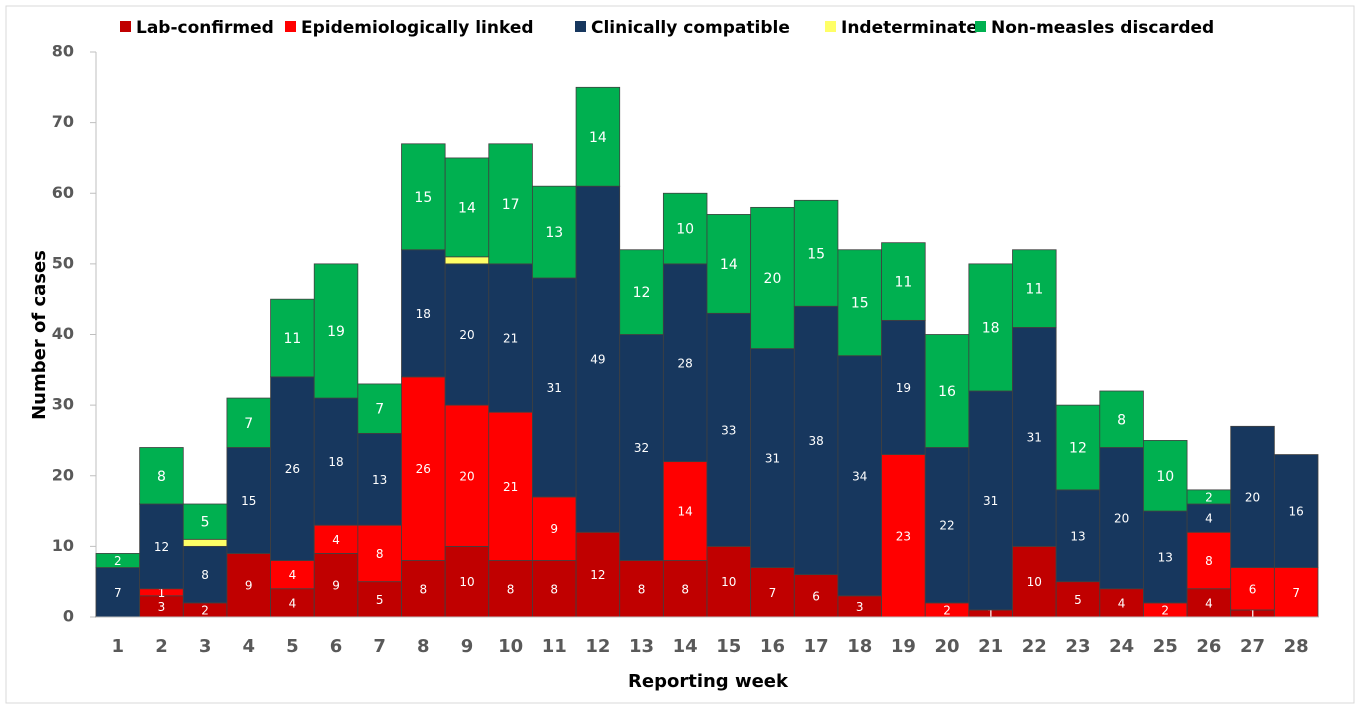 The width and height of the screenshot is (1360, 709). I want to click on data-label: 20, so click(466, 476).